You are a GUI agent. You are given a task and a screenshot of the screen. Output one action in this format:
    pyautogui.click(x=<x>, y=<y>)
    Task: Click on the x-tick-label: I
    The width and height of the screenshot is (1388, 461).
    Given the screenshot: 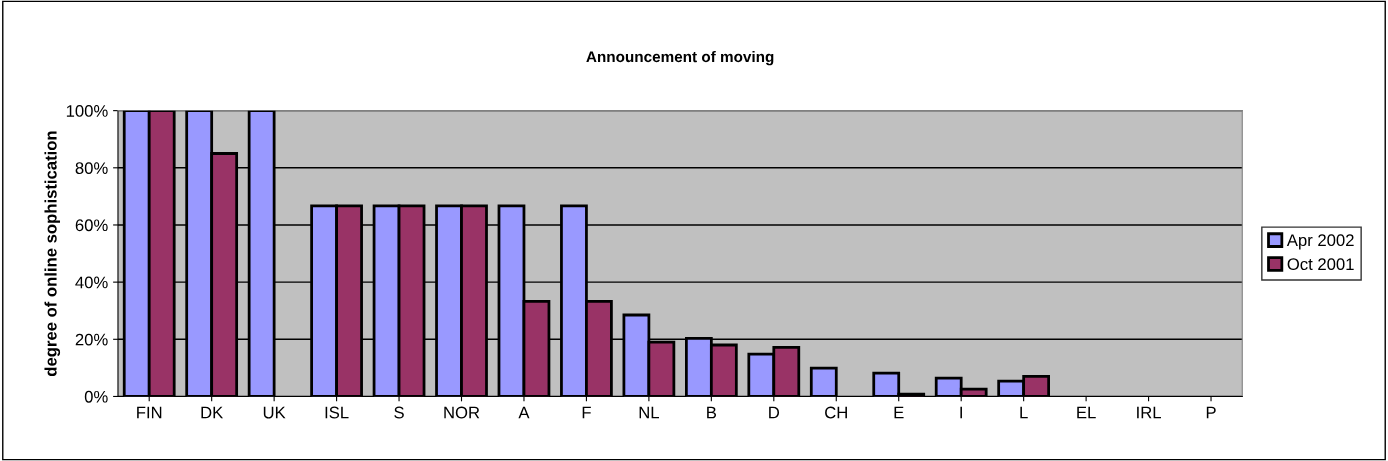 What is the action you would take?
    pyautogui.click(x=961, y=412)
    